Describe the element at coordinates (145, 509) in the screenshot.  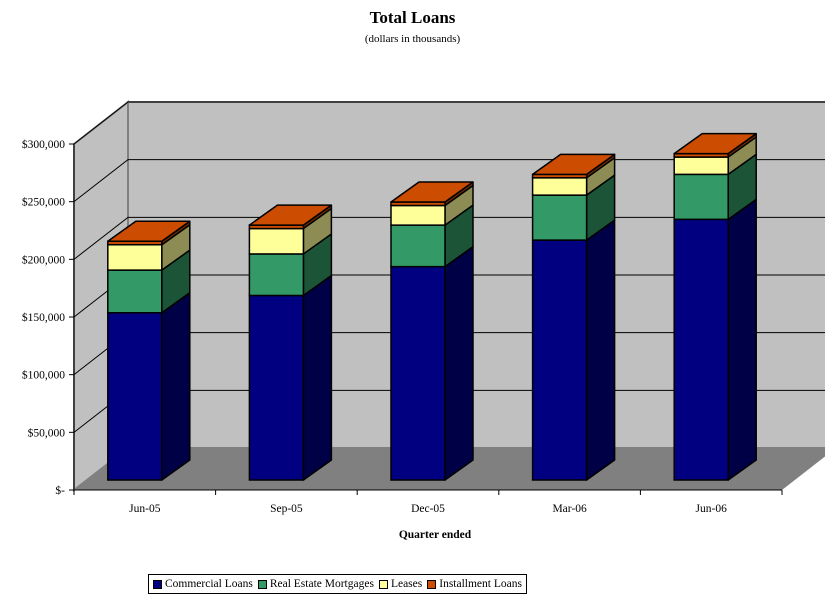
I see `x-tick-label: Jun-05` at that location.